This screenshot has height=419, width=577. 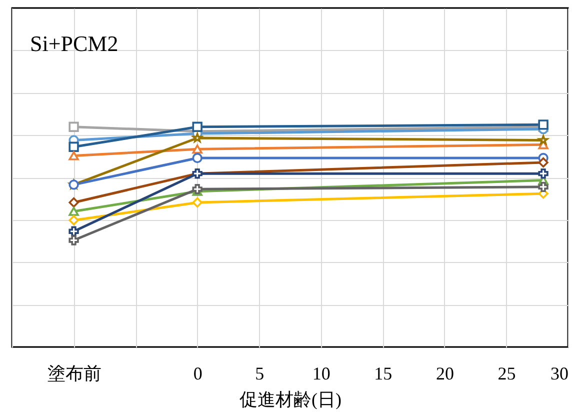 What do you see at coordinates (559, 374) in the screenshot?
I see `x-tick-label: 30` at bounding box center [559, 374].